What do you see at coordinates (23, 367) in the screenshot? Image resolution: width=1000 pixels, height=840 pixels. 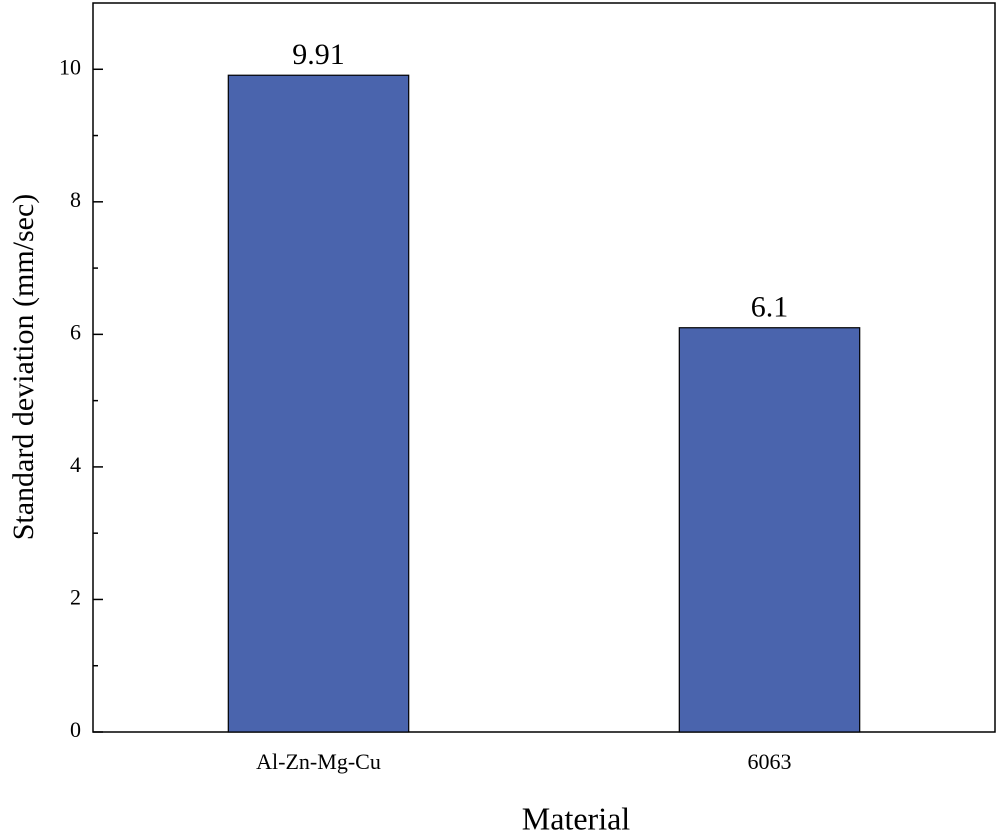 I see `y-axis-label: Standard deviation (mm/sec)` at bounding box center [23, 367].